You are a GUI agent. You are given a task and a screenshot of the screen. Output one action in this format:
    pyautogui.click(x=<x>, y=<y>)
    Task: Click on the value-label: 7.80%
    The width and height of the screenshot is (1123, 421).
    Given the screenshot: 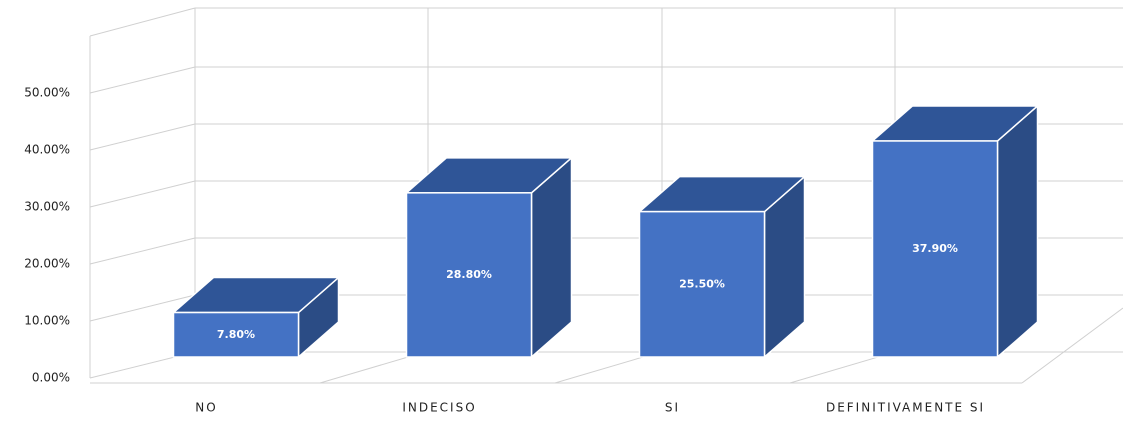 What is the action you would take?
    pyautogui.click(x=236, y=334)
    